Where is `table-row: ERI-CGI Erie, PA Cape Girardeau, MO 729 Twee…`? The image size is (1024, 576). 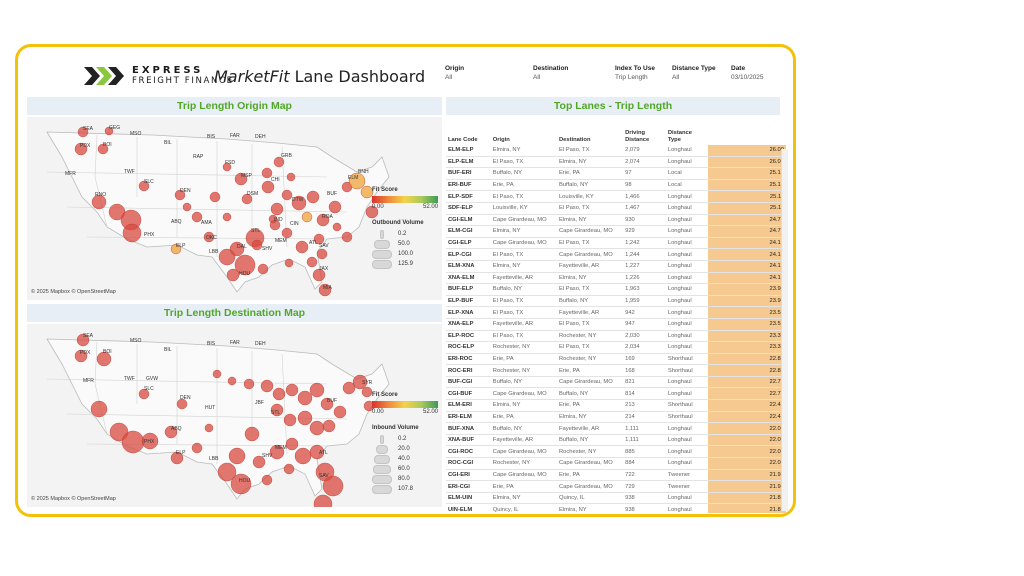
table-row: ERI-CGI Erie, PA Cape Girardeau, MO 729 Twee… is located at coordinates (616, 486).